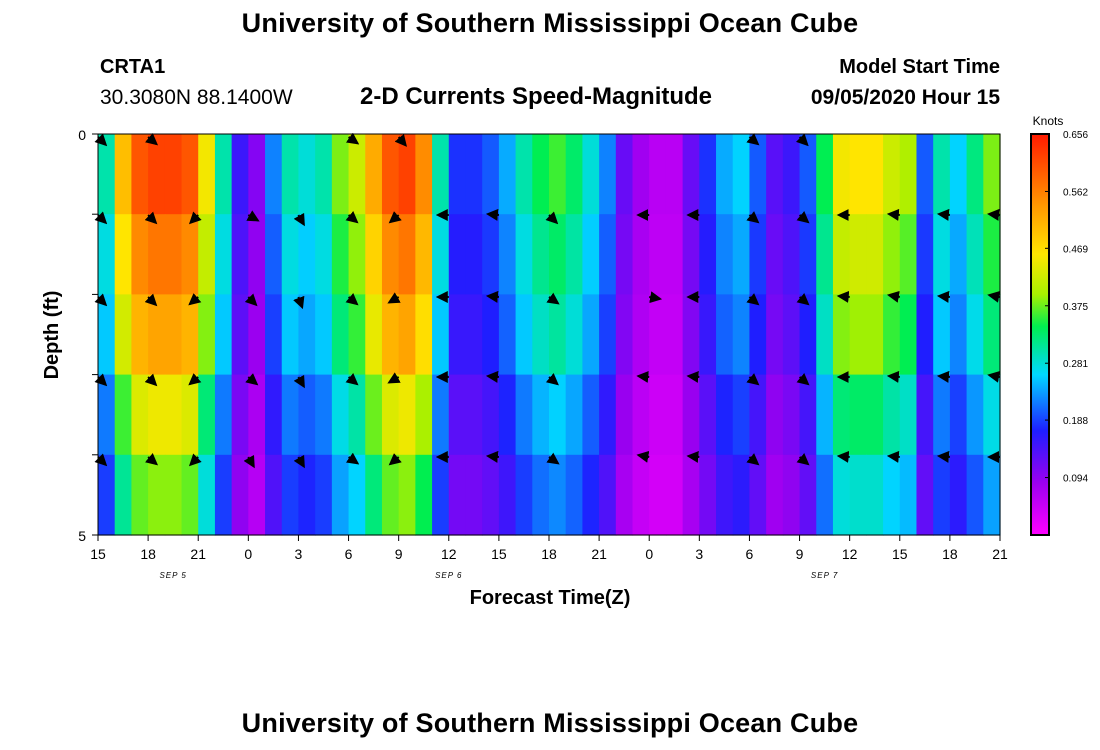 This screenshot has width=1100, height=750. Describe the element at coordinates (499, 554) in the screenshot. I see `x-tick-label: 15` at that location.